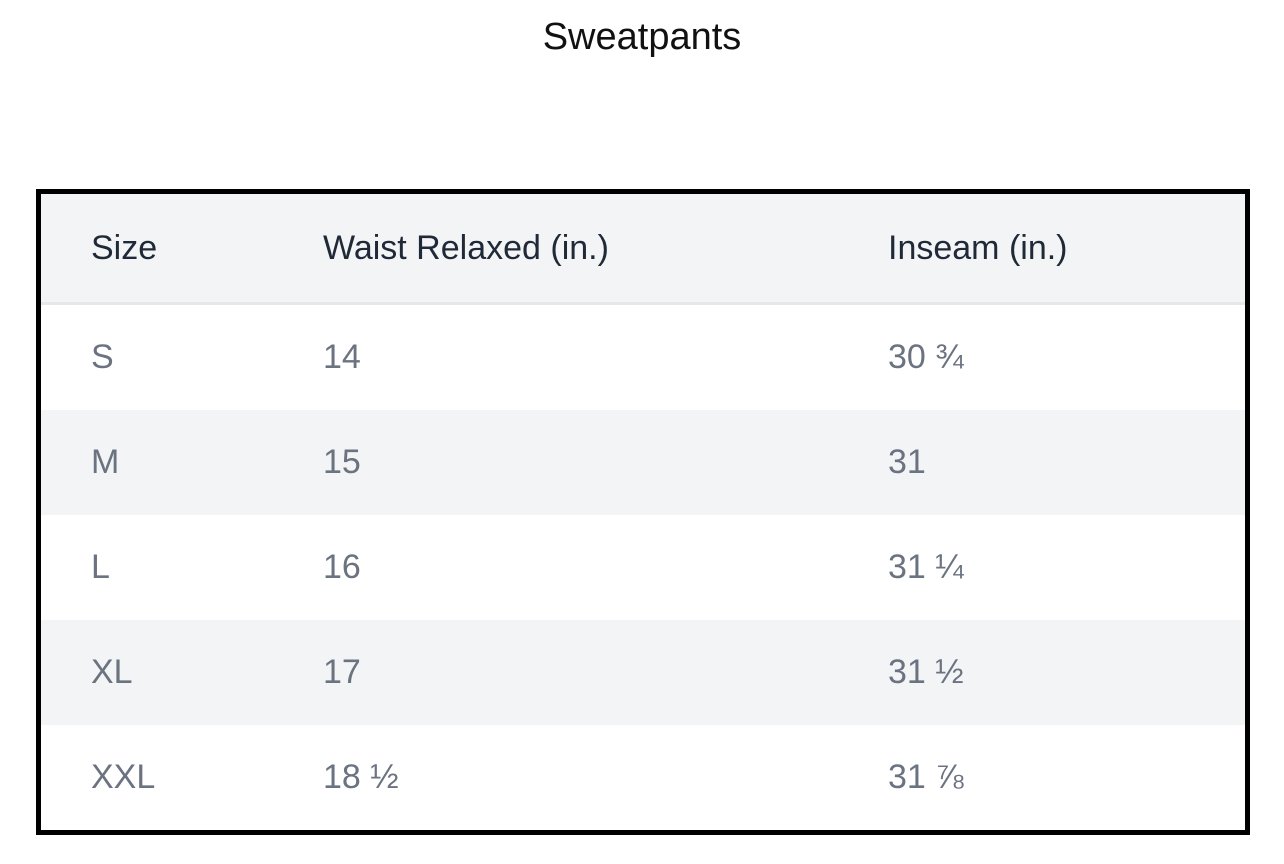  I want to click on table-cell: 30 ¾, so click(926, 357).